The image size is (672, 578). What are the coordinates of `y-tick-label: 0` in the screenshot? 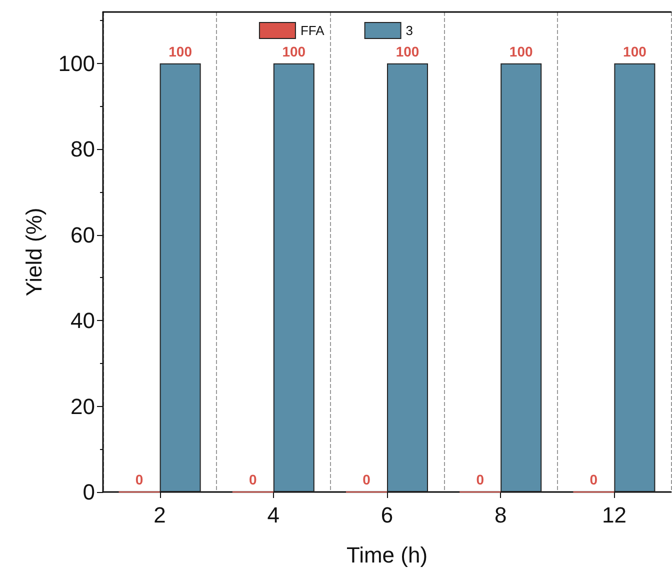 It's located at (88, 492).